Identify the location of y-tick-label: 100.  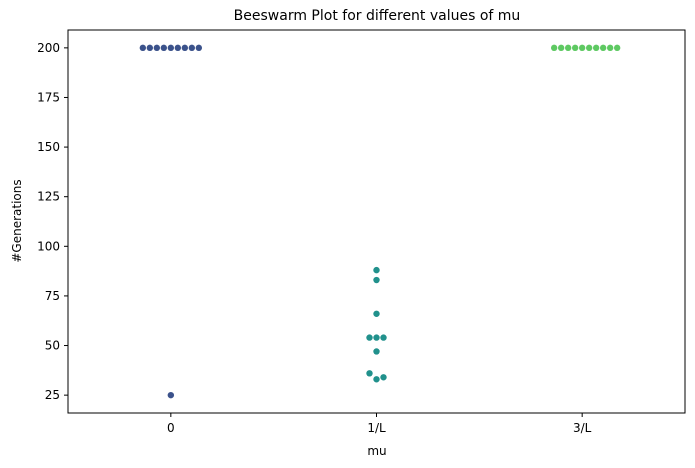
(48, 246).